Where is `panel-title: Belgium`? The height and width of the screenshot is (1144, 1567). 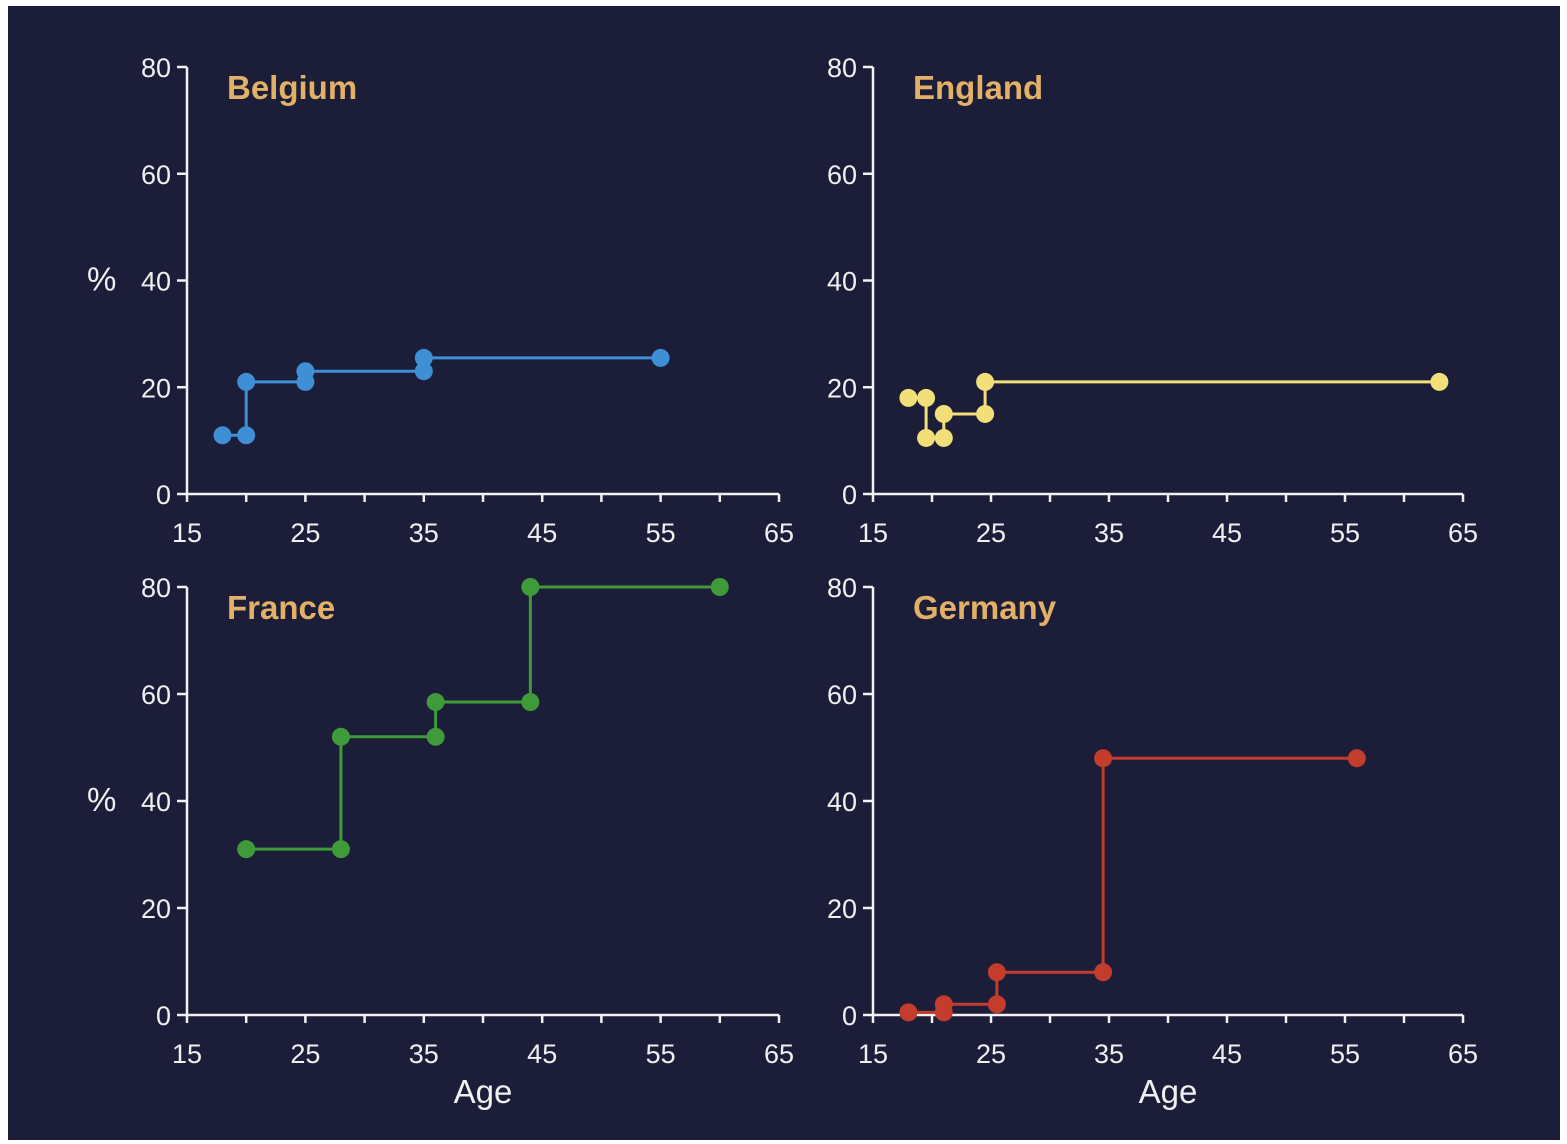
panel-title: Belgium is located at coordinates (292, 87).